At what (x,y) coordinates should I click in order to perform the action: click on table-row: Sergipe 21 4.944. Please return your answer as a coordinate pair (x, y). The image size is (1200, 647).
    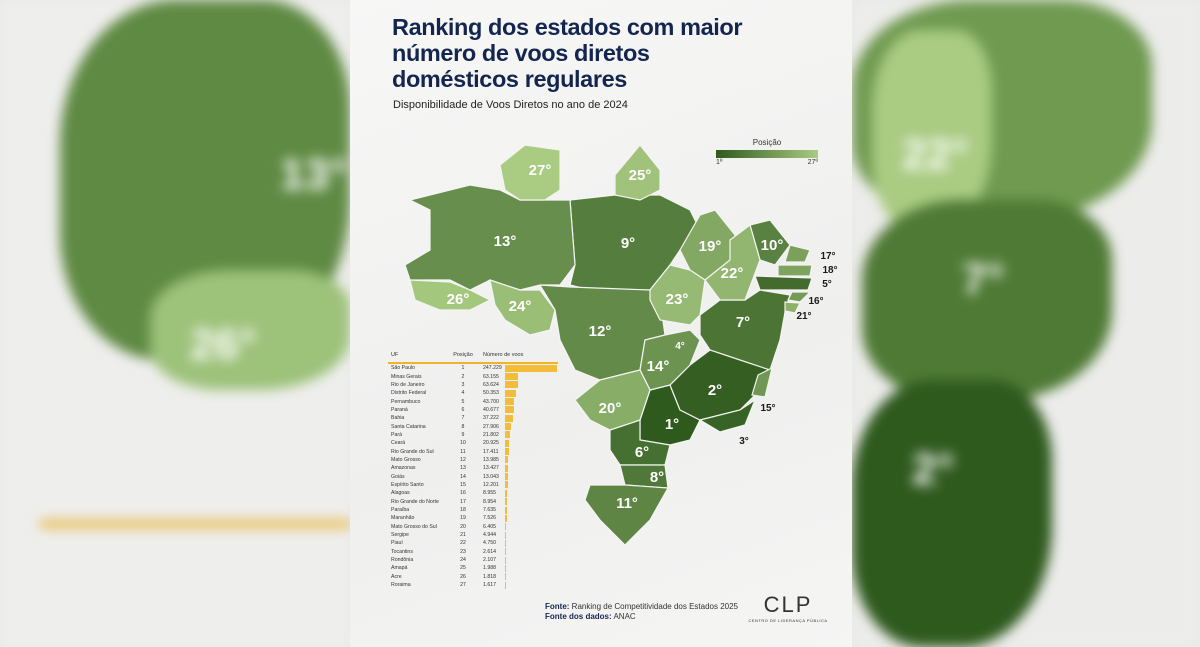
    Looking at the image, I should click on (473, 535).